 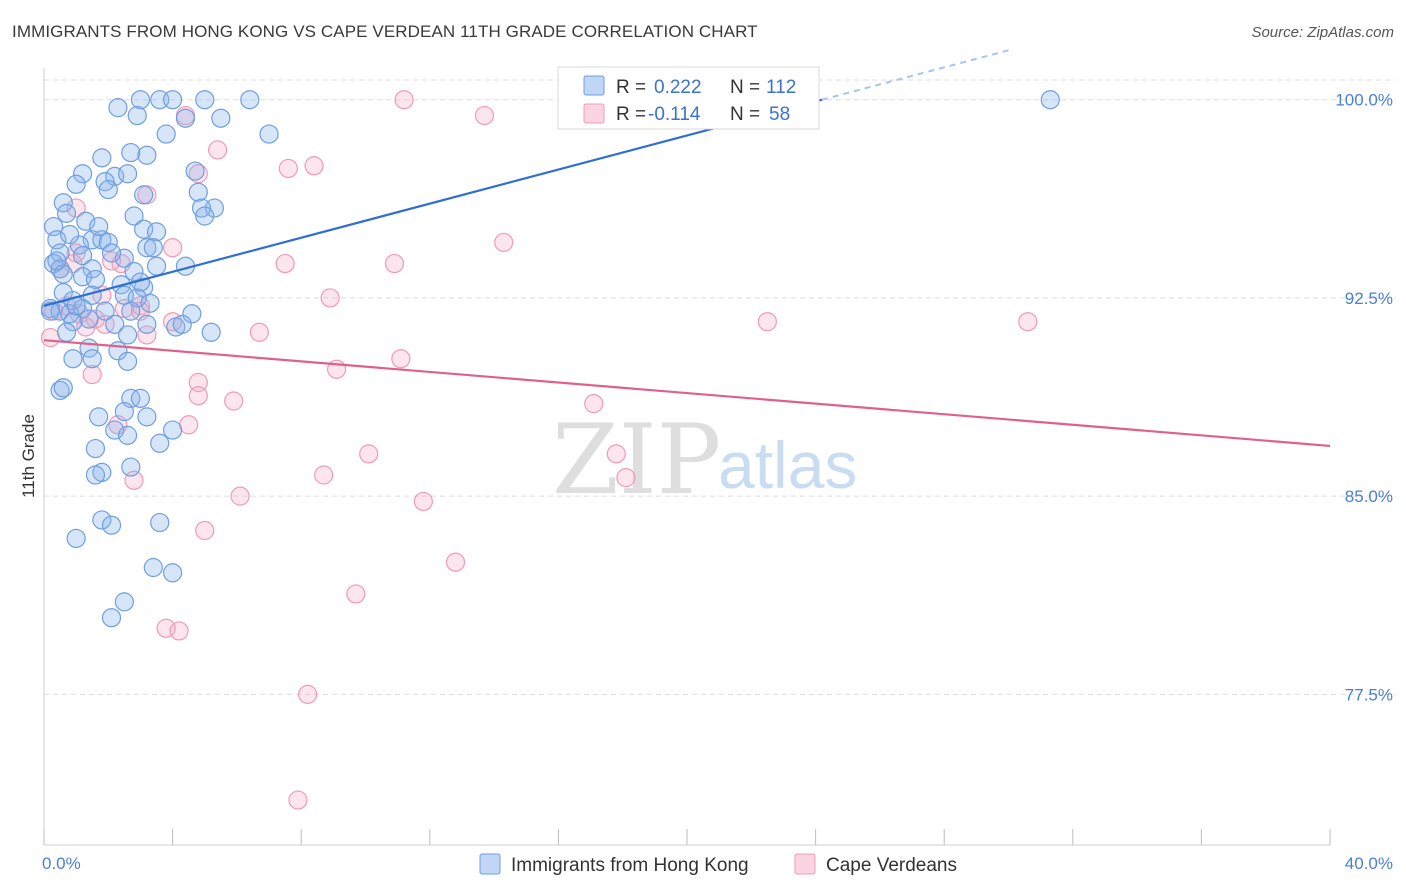 I want to click on hong-kong-trend-extension, so click(x=915, y=75).